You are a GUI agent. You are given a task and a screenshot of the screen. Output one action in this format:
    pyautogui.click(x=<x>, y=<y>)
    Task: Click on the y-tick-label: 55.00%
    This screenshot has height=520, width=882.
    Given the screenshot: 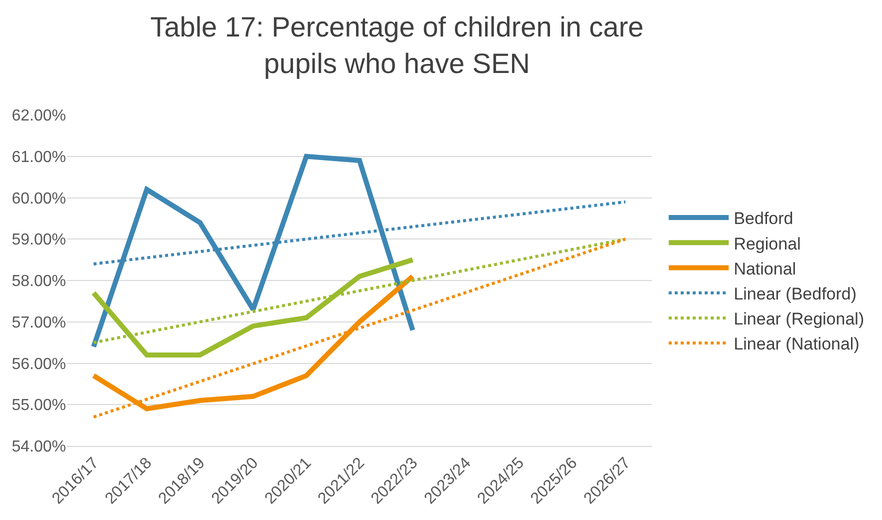 What is the action you would take?
    pyautogui.click(x=39, y=405)
    